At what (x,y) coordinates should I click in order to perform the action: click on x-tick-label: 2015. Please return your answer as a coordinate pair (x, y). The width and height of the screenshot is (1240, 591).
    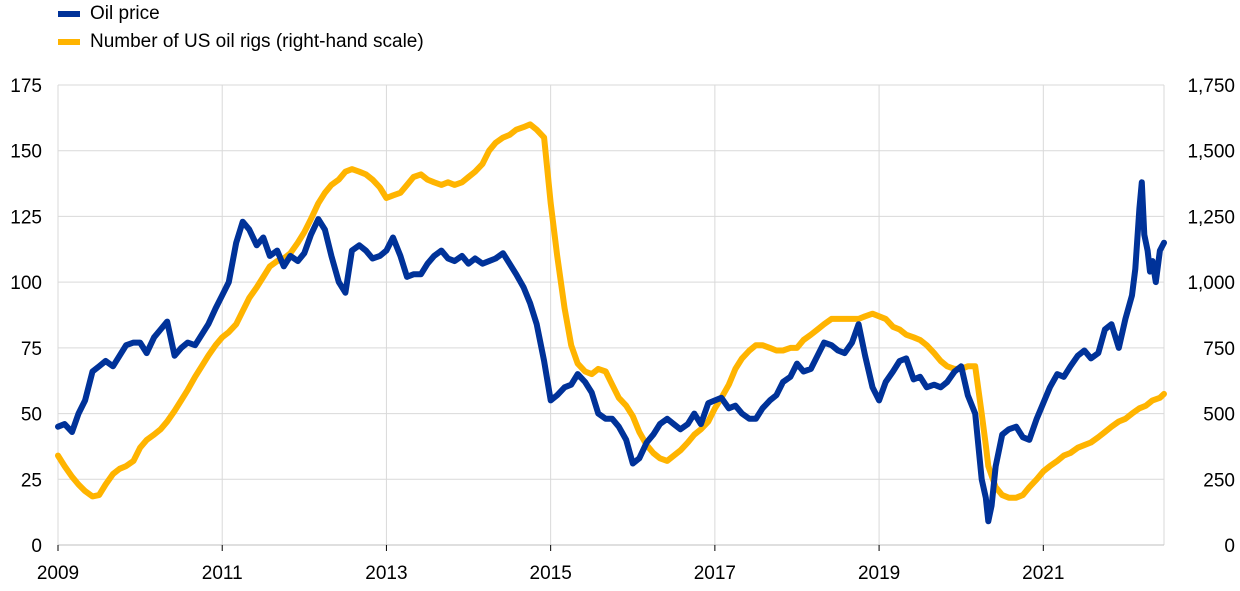
    Looking at the image, I should click on (551, 573).